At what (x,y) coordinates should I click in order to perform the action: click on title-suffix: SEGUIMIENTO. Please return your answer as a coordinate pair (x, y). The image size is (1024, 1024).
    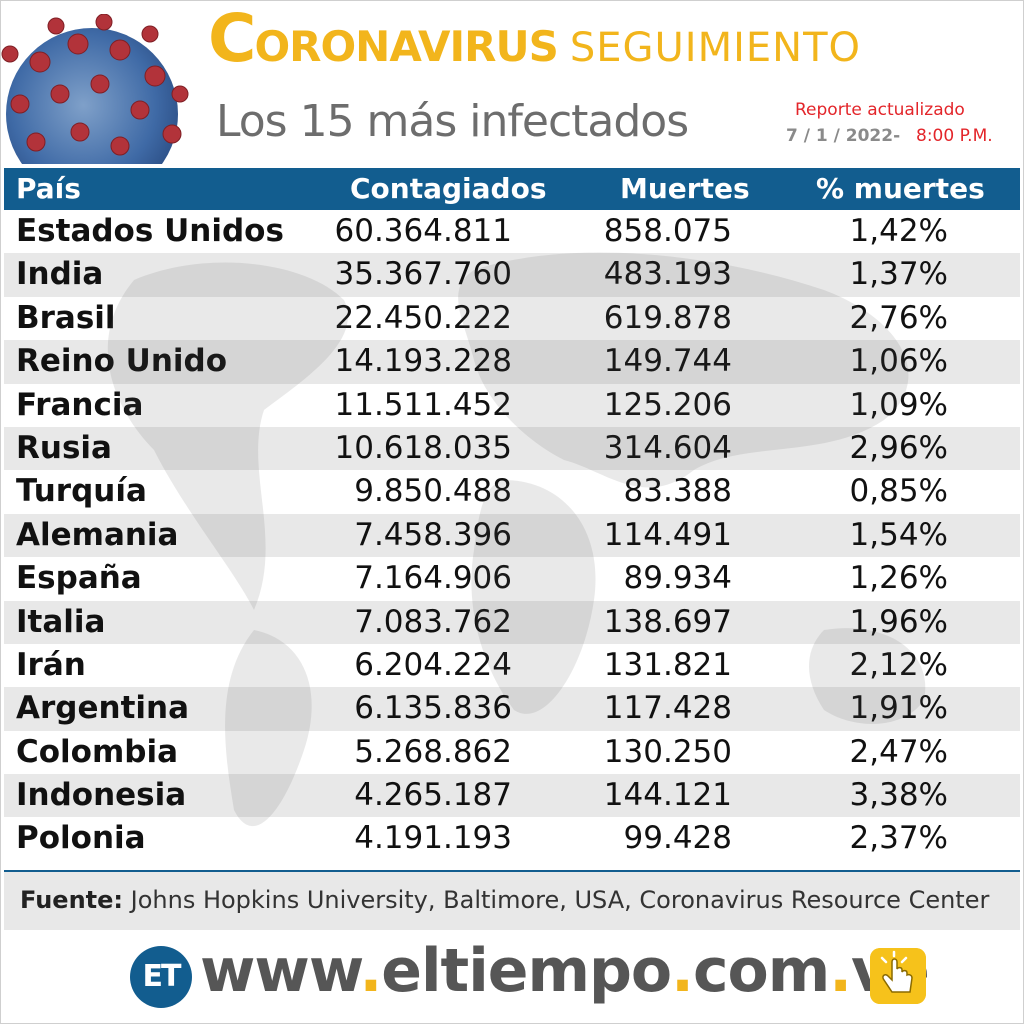
    Looking at the image, I should click on (715, 48).